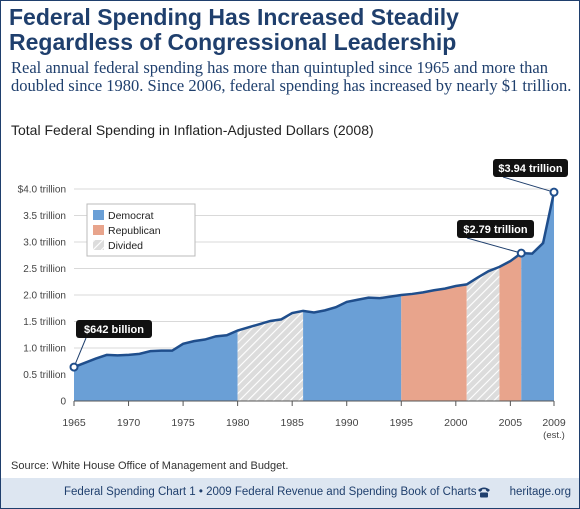  What do you see at coordinates (402, 423) in the screenshot?
I see `x-tick-label: 1995` at bounding box center [402, 423].